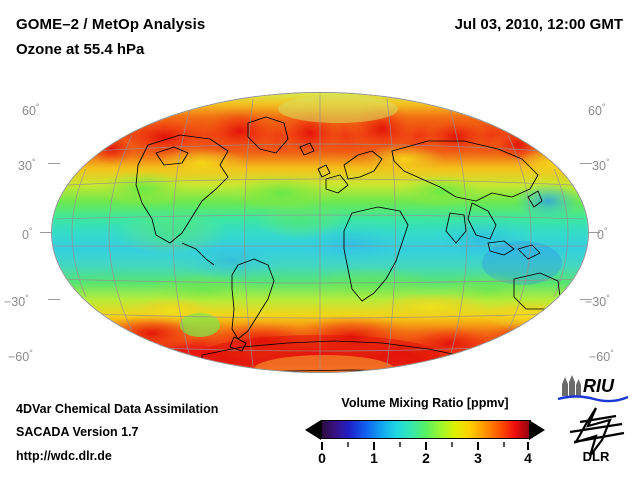  Describe the element at coordinates (601, 356) in the screenshot. I see `lat-label-right-m60: −60°` at that location.